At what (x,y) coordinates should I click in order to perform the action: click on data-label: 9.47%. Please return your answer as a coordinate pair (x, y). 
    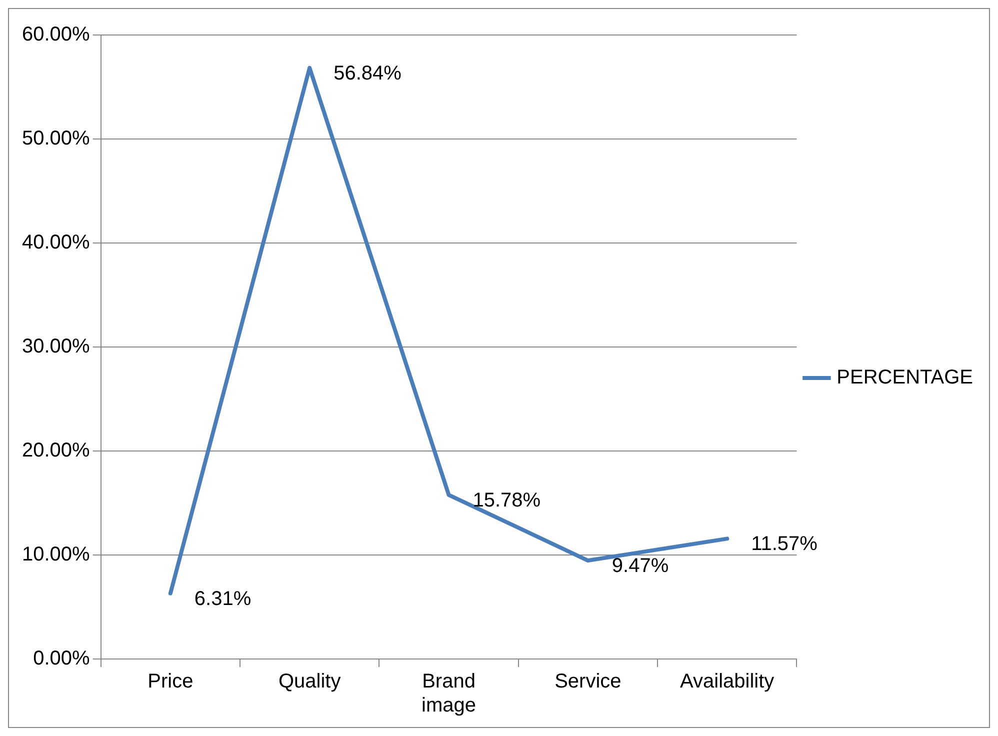
    Looking at the image, I should click on (640, 566).